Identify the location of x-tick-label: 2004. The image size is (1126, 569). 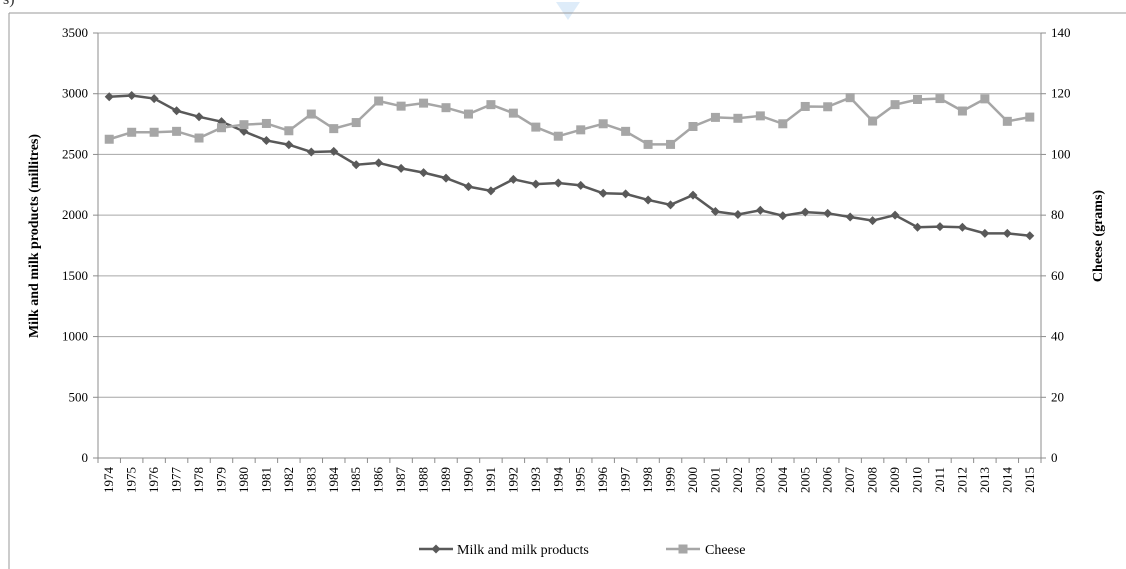
(782, 480).